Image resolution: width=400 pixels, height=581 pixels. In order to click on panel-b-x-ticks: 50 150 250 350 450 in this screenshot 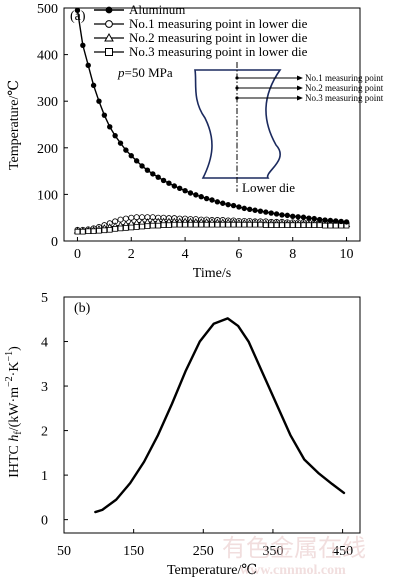, I will do `click(205, 544)`.